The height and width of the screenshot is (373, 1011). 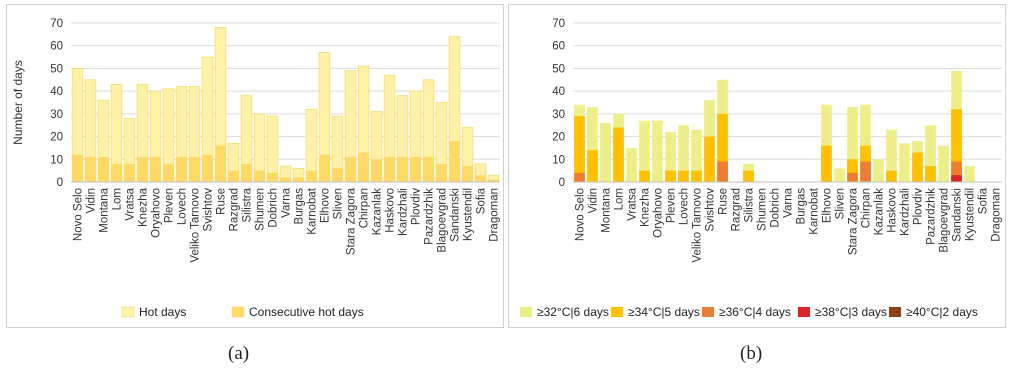 I want to click on x-tick-label: Vidin, so click(x=594, y=200).